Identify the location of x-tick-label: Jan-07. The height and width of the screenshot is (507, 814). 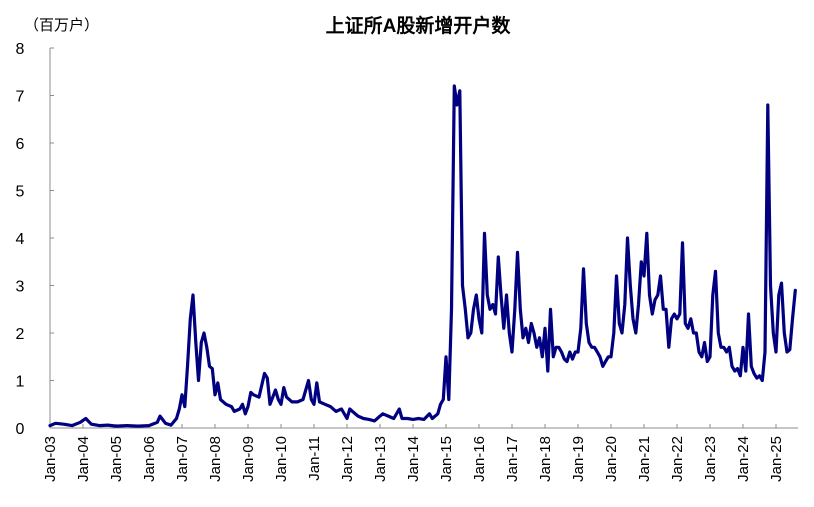
(182, 459).